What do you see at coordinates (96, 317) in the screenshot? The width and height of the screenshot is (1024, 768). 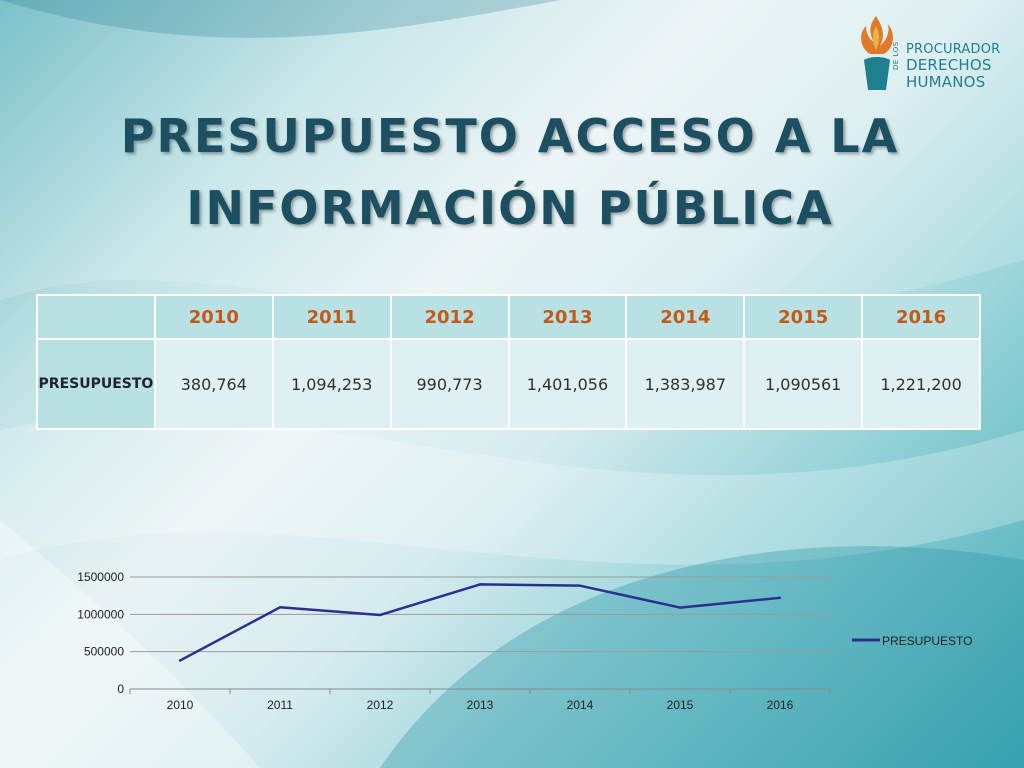 I see `table-corner-cell` at bounding box center [96, 317].